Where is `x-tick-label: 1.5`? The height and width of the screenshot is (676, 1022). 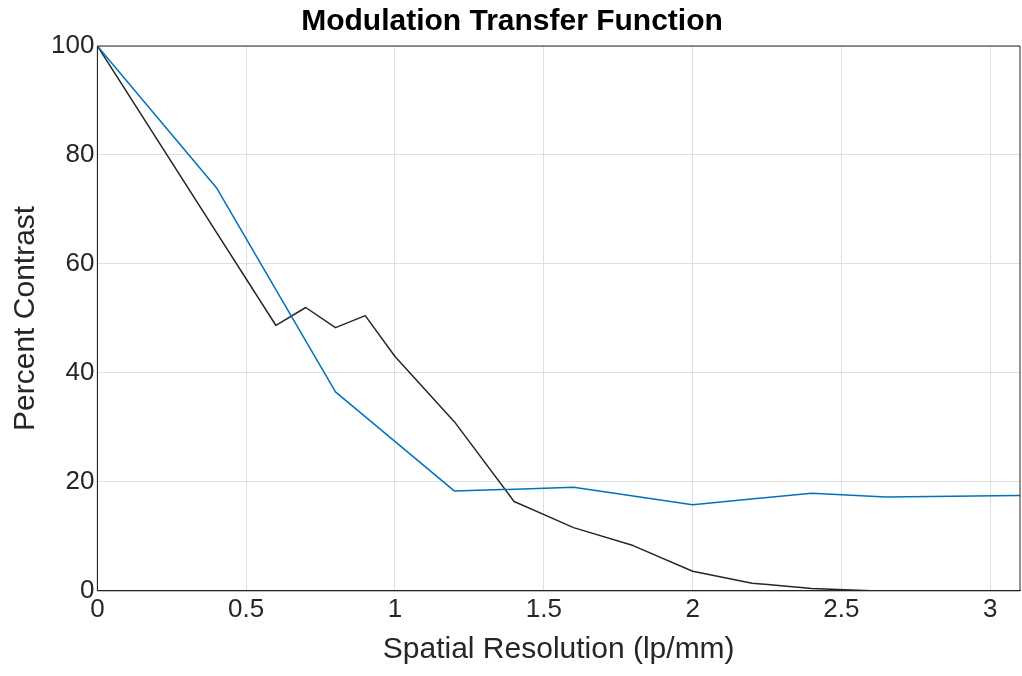 x-tick-label: 1.5 is located at coordinates (543, 607).